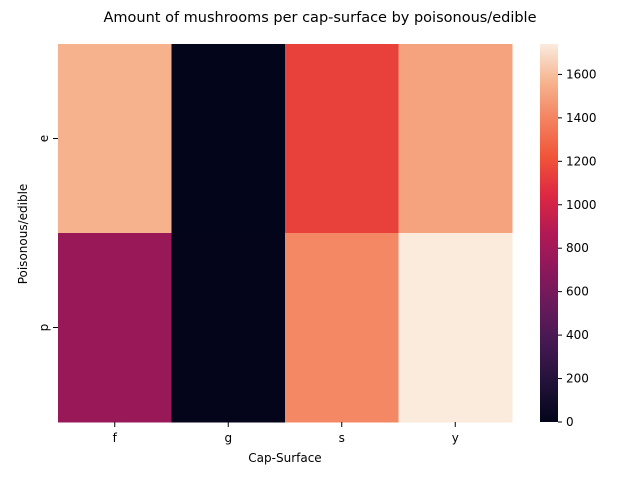  What do you see at coordinates (47, 233) in the screenshot?
I see `y-axis: ep` at bounding box center [47, 233].